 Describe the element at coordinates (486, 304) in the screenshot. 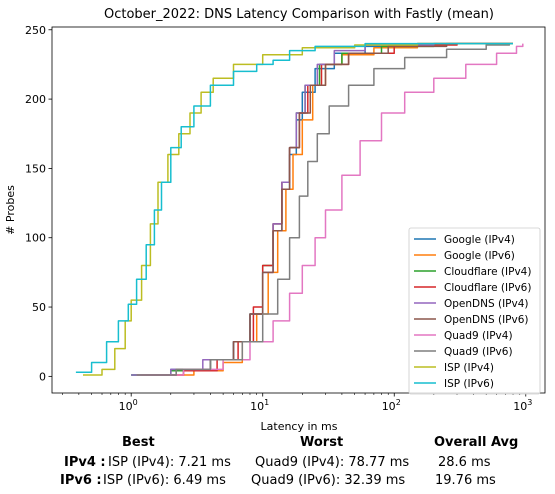

I see `legend-label: OpenDNS (IPv4)` at that location.